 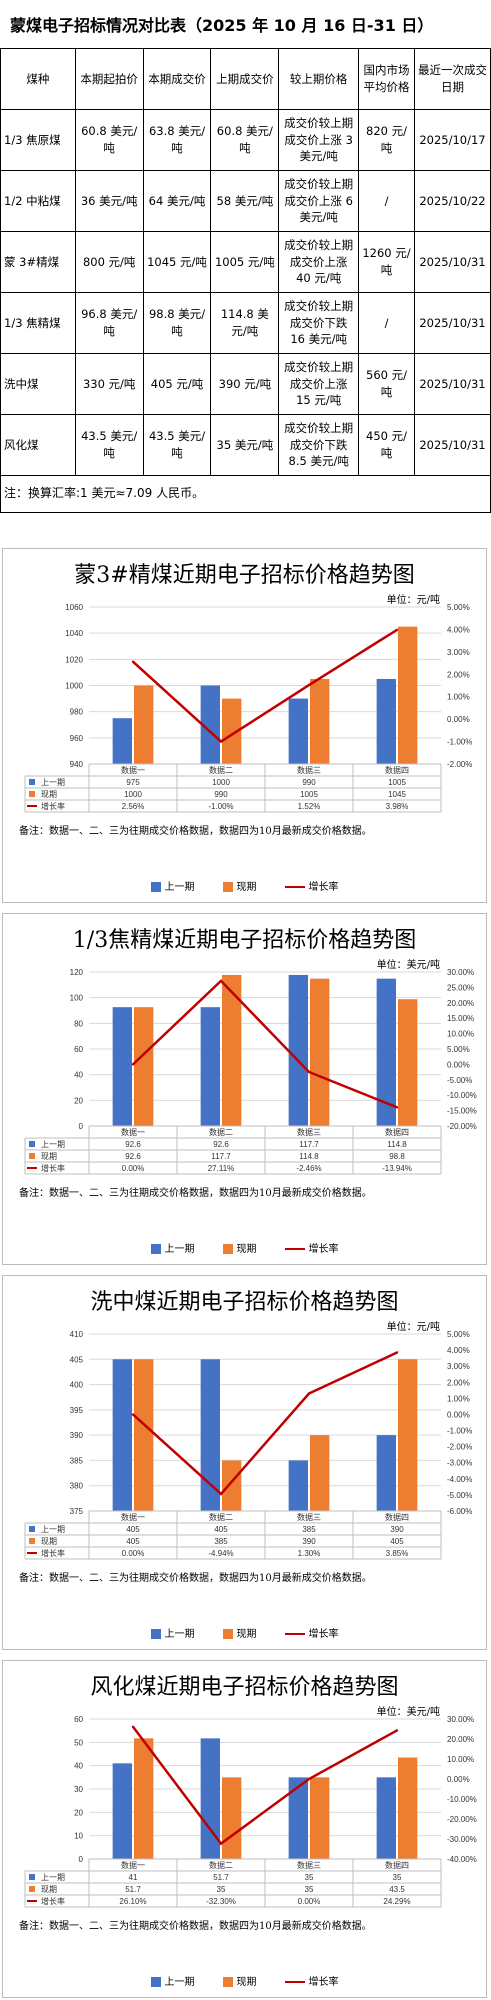 What do you see at coordinates (38, 201) in the screenshot?
I see `cell-coal-type: 1/2 中粘煤` at bounding box center [38, 201].